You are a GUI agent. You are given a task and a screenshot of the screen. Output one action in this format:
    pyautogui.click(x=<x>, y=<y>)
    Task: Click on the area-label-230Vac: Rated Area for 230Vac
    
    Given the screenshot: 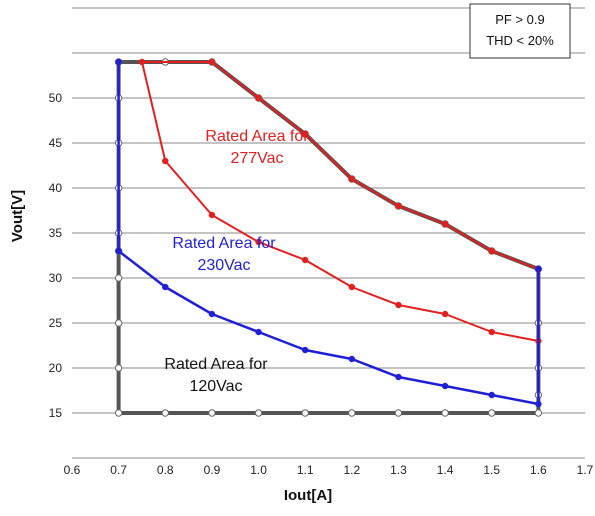 What is the action you would take?
    pyautogui.click(x=224, y=254)
    